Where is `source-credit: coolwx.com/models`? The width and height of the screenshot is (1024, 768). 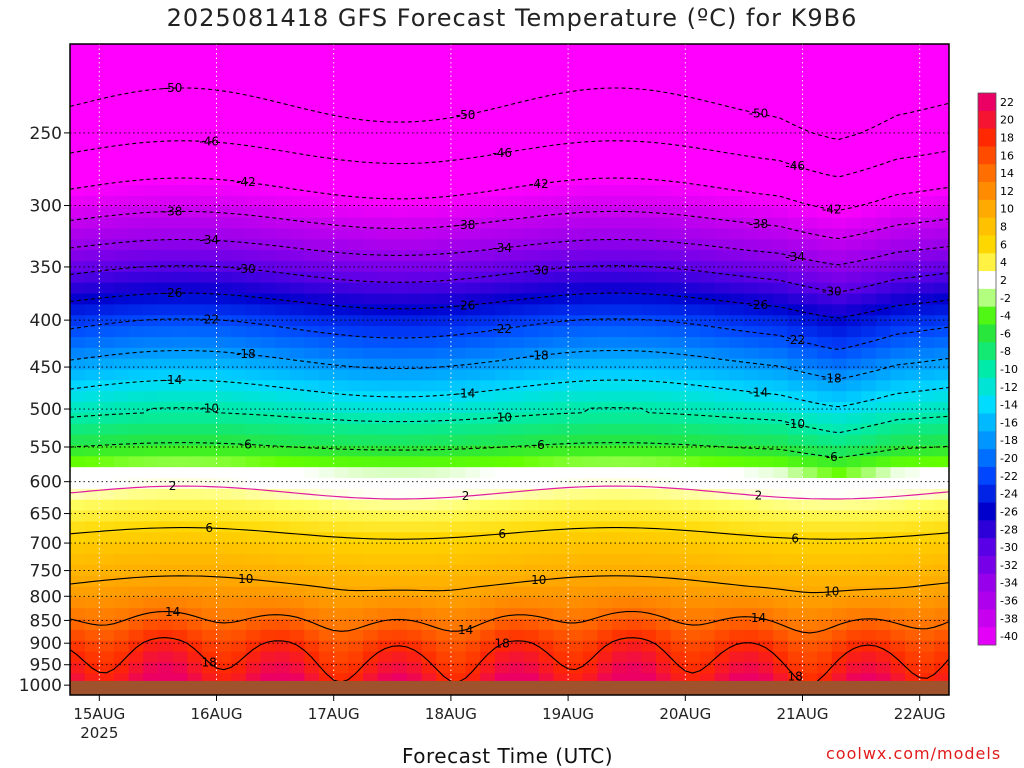
source-credit: coolwx.com/models is located at coordinates (914, 753).